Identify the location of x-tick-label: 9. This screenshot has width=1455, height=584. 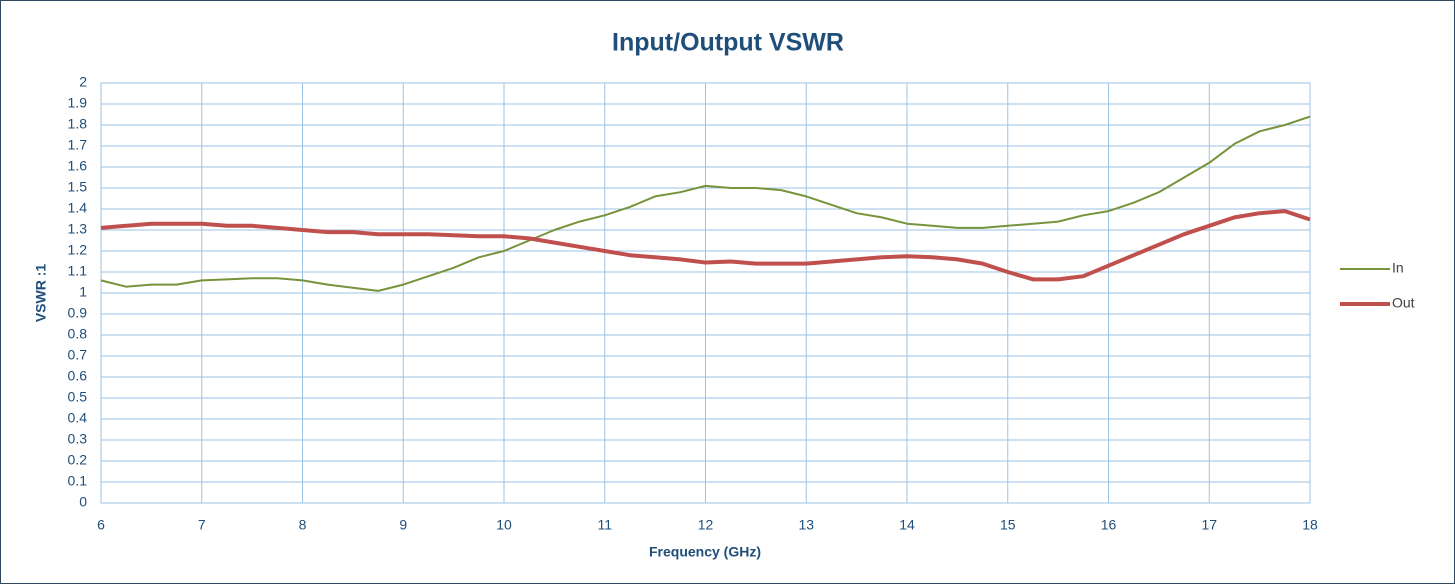
(403, 525).